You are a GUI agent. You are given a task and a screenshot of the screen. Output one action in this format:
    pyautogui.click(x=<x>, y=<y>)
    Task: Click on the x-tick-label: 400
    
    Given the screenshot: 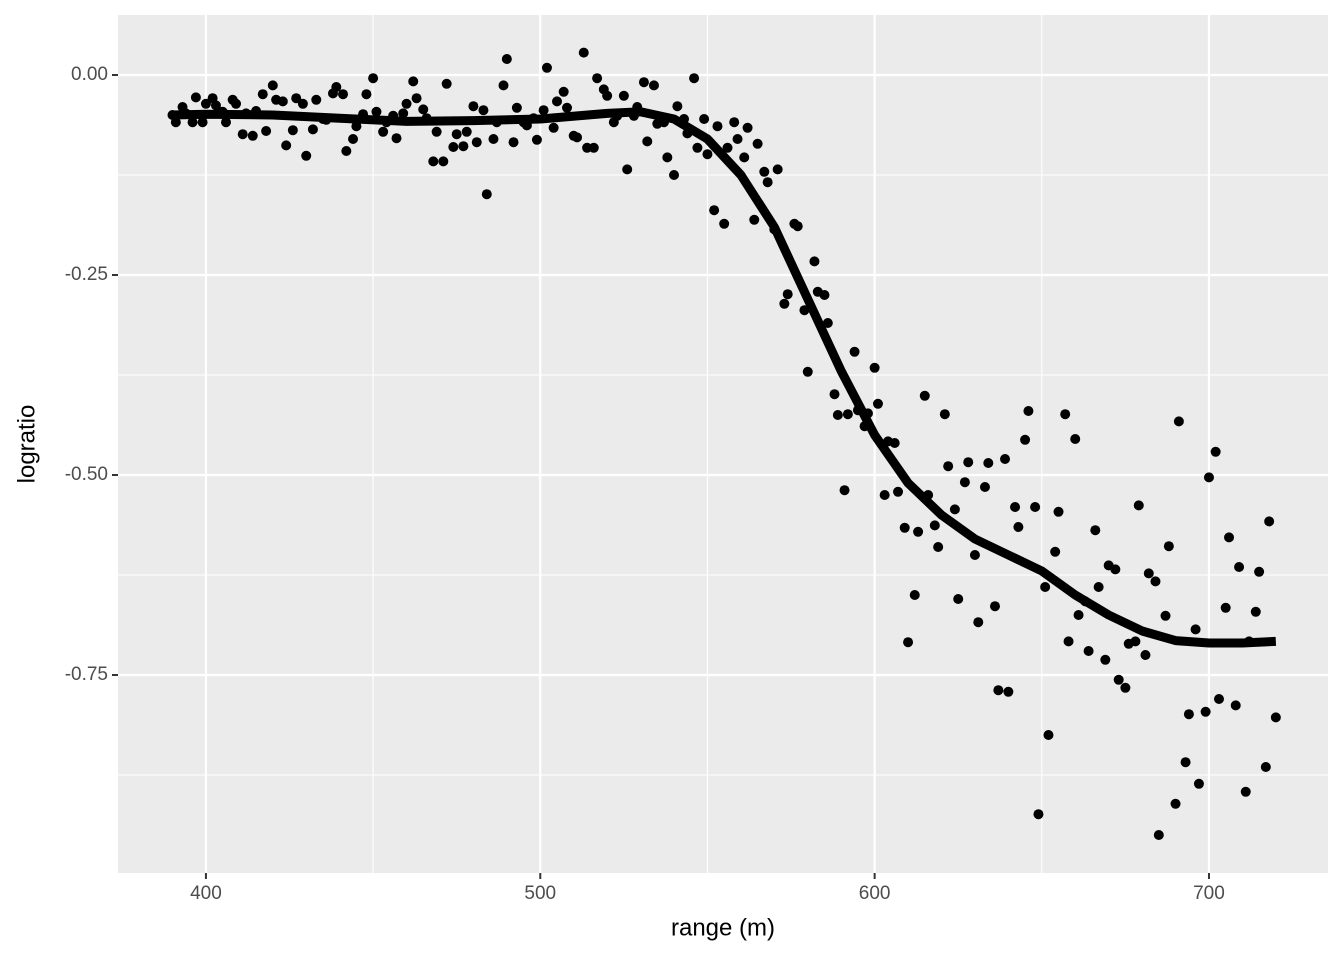 What is the action you would take?
    pyautogui.click(x=206, y=893)
    